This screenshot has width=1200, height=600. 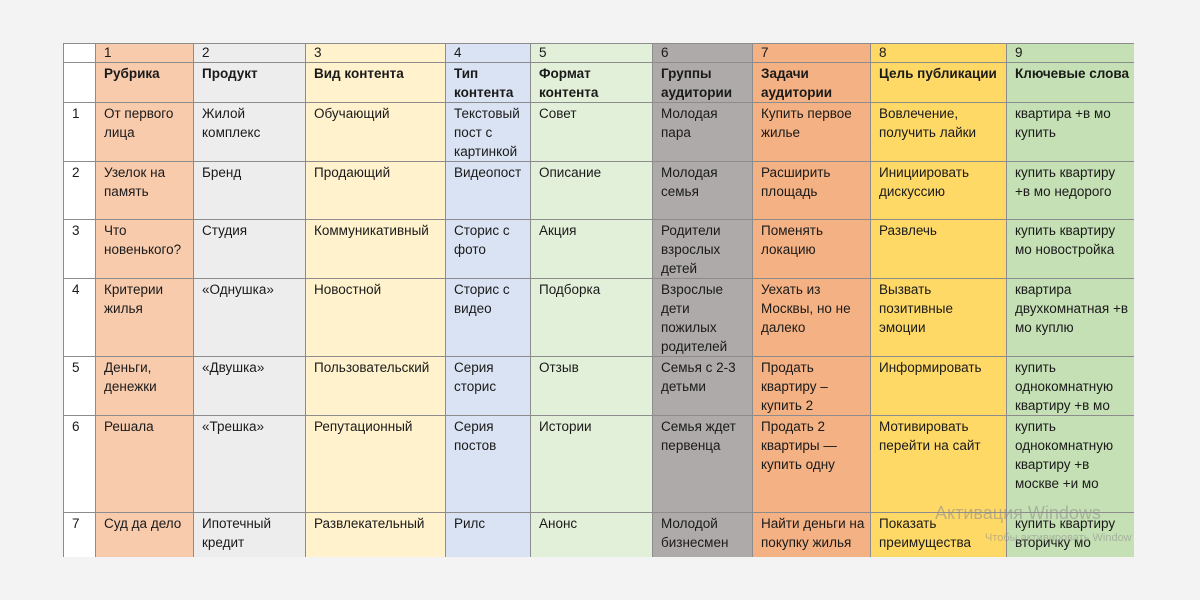 I want to click on table-cell: «Двушка», so click(x=249, y=386).